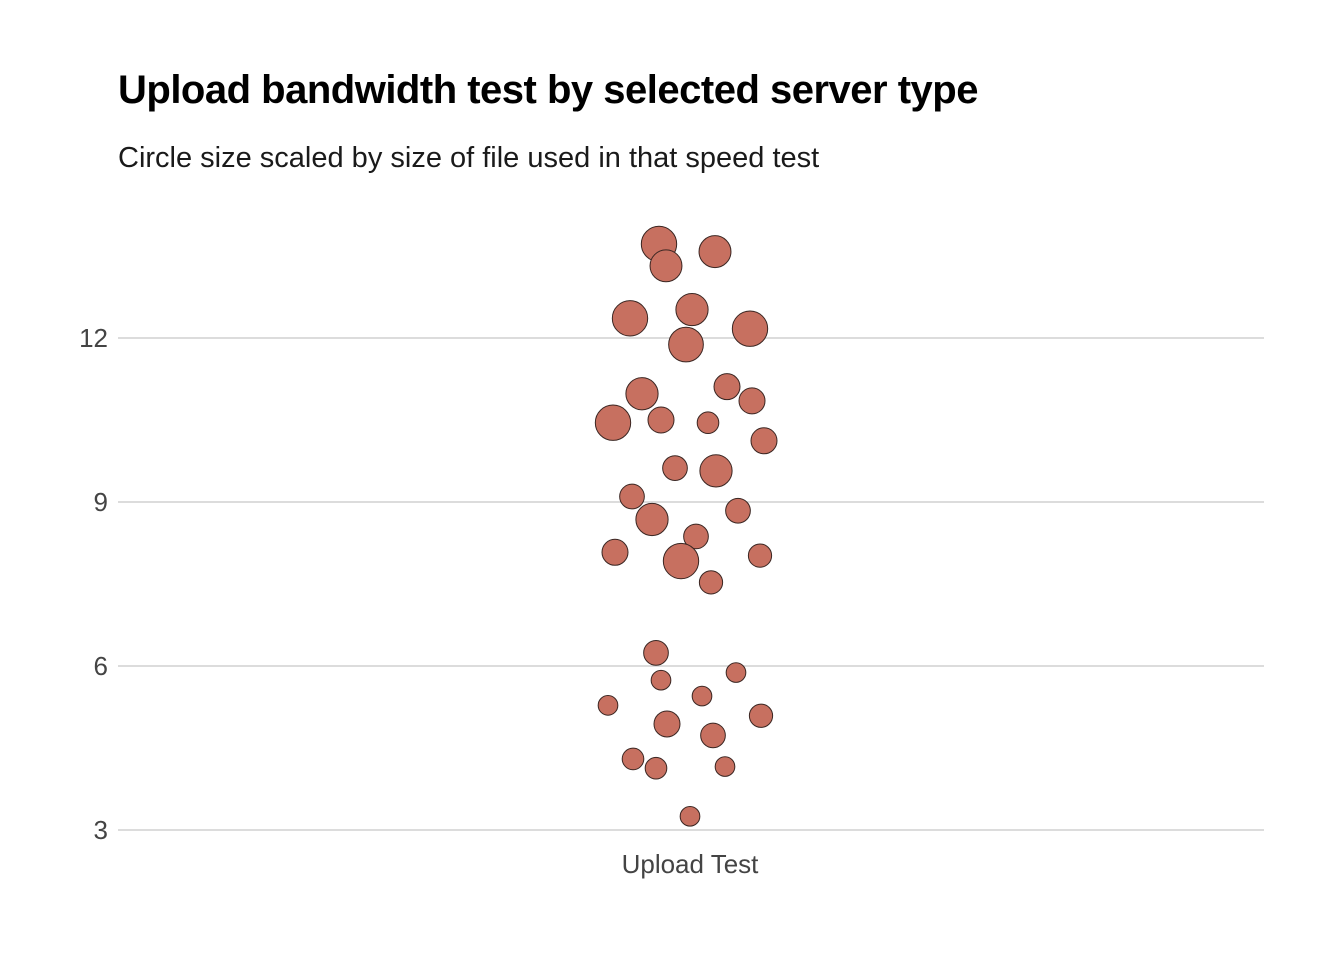  Describe the element at coordinates (93, 338) in the screenshot. I see `y-tick-label: 12` at that location.